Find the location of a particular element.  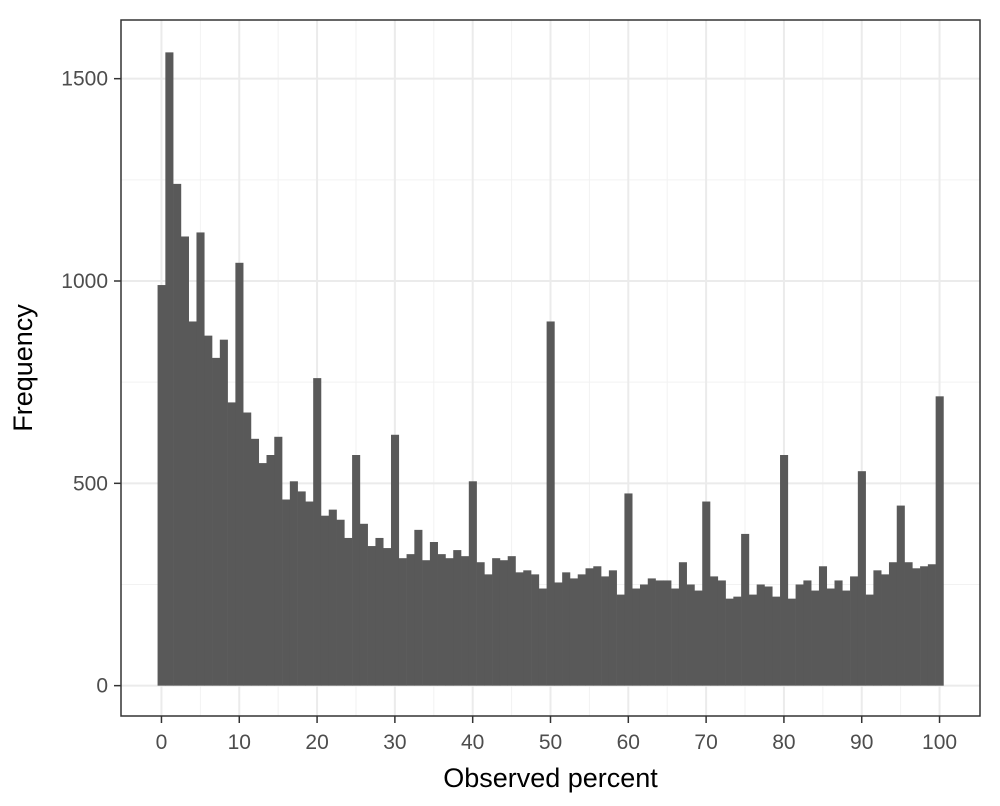

x-tick-label: 20 is located at coordinates (316, 742).